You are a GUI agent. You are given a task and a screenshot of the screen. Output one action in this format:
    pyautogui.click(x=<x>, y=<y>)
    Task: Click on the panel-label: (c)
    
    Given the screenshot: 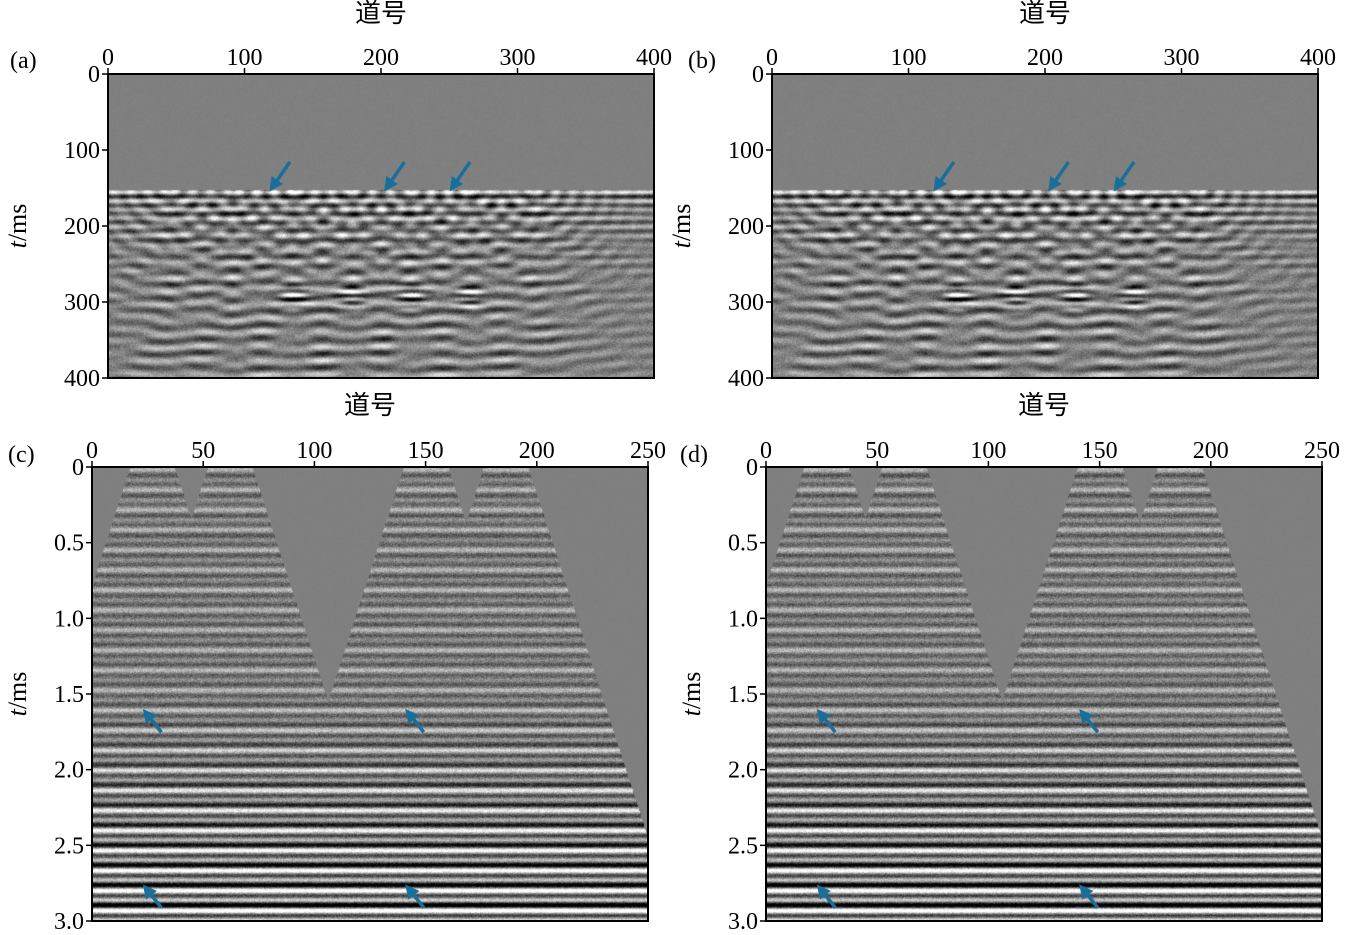 What is the action you would take?
    pyautogui.click(x=21, y=455)
    